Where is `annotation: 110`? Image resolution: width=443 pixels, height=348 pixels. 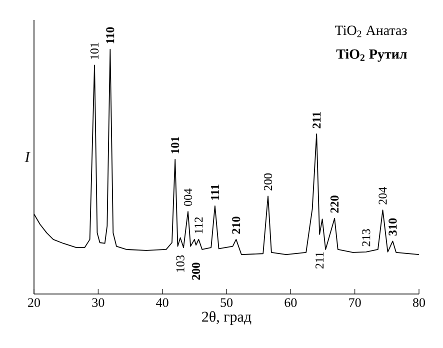 annotation: 110 is located at coordinates (110, 35).